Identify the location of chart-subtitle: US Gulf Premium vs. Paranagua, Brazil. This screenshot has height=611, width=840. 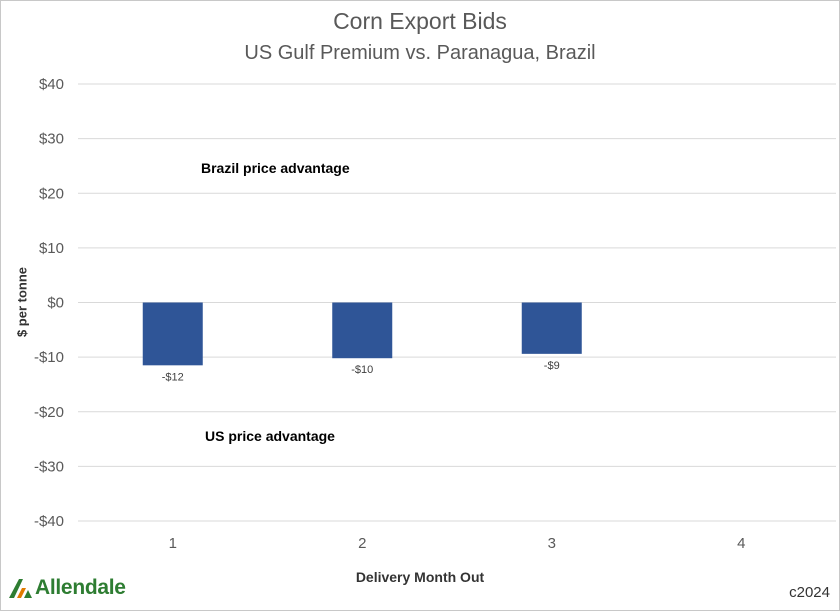
(420, 53).